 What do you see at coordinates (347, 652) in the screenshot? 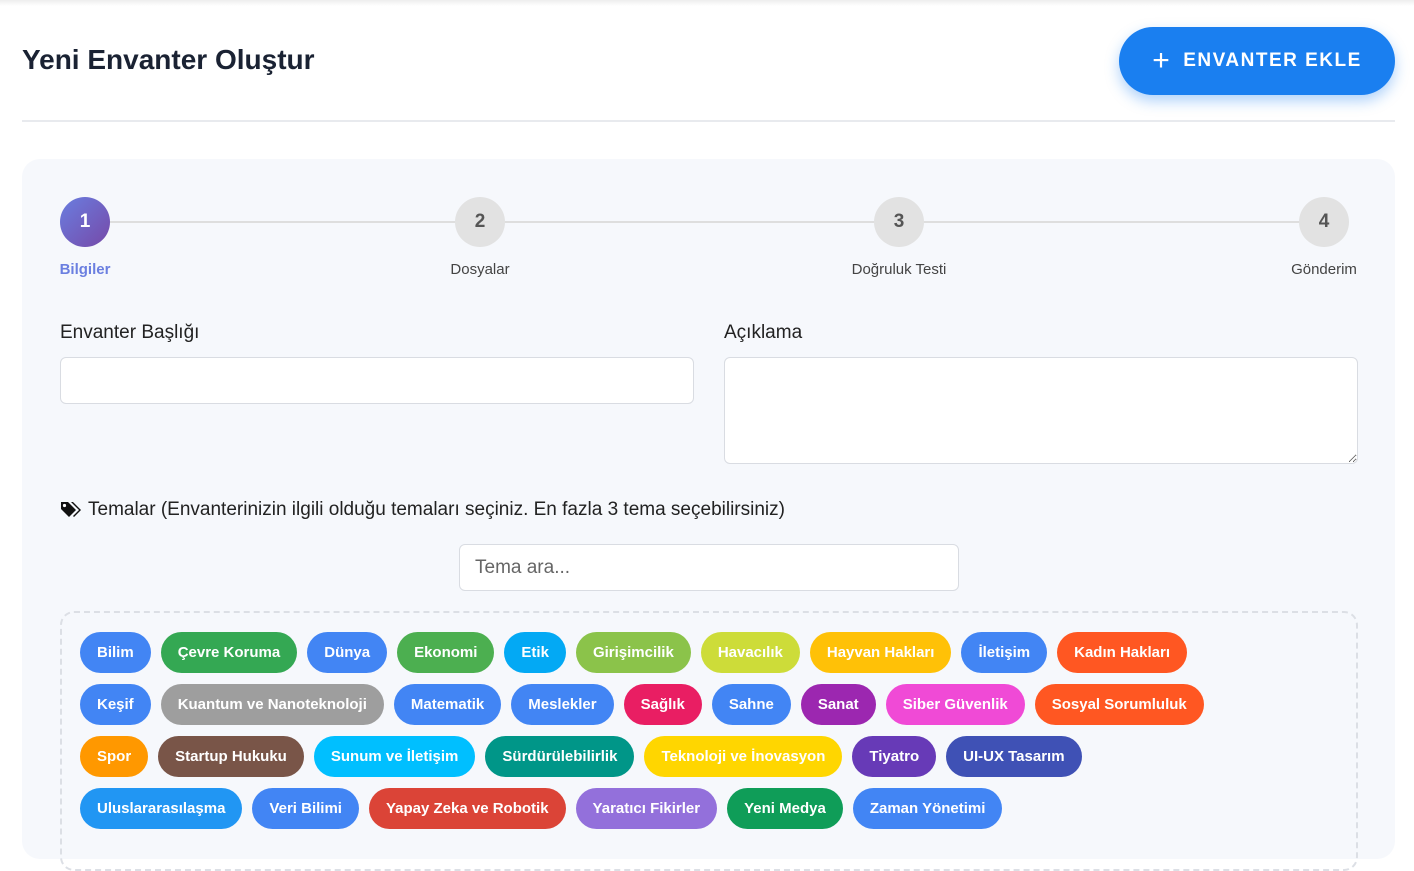
I see `theme-tag: Dünya` at bounding box center [347, 652].